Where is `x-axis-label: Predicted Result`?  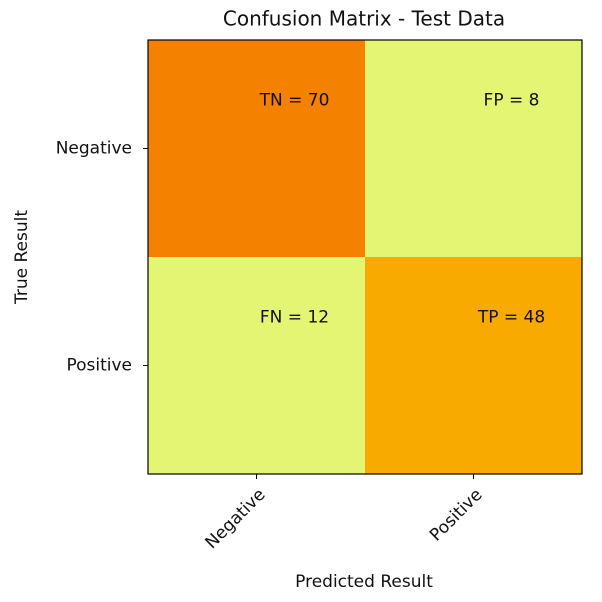
x-axis-label: Predicted Result is located at coordinates (364, 582).